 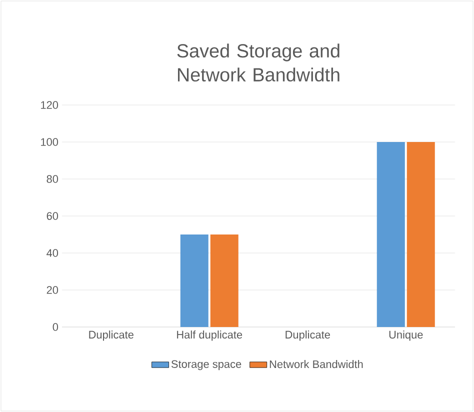 I want to click on y-tick-label: 80, so click(x=52, y=179).